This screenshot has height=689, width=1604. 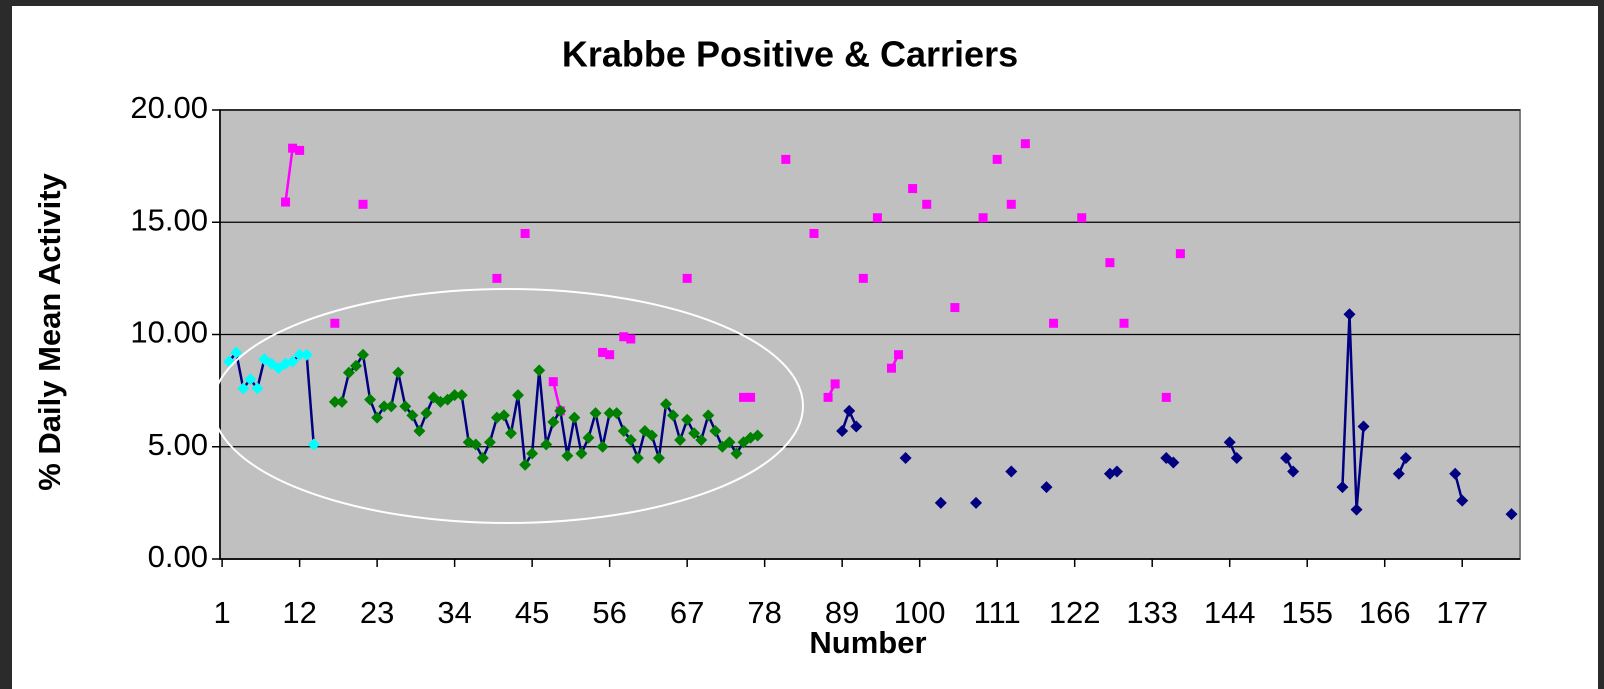 I want to click on x-tick-label: 1, so click(x=221, y=612).